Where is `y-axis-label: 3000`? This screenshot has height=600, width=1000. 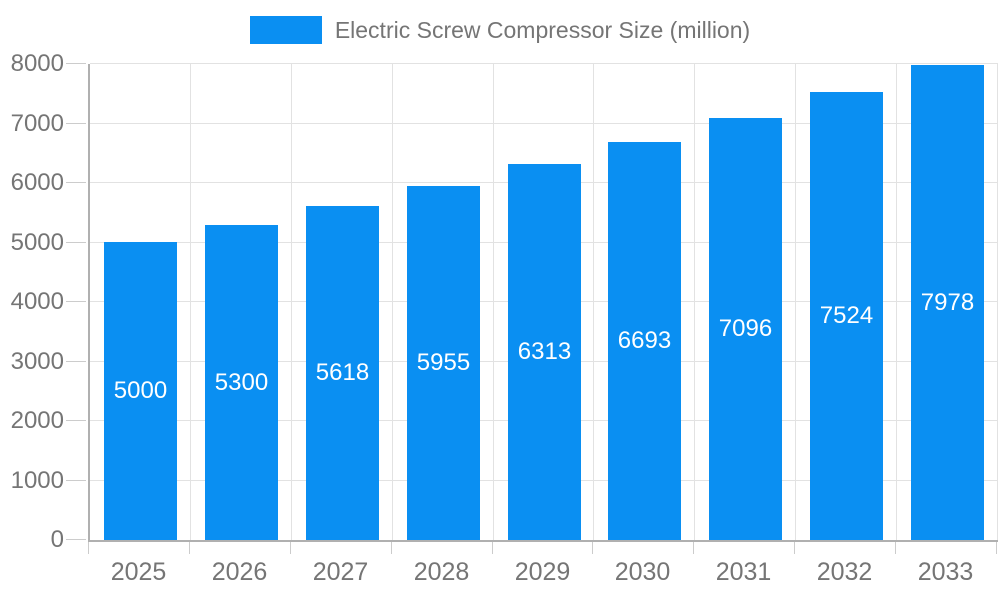 y-axis-label: 3000 is located at coordinates (37, 361).